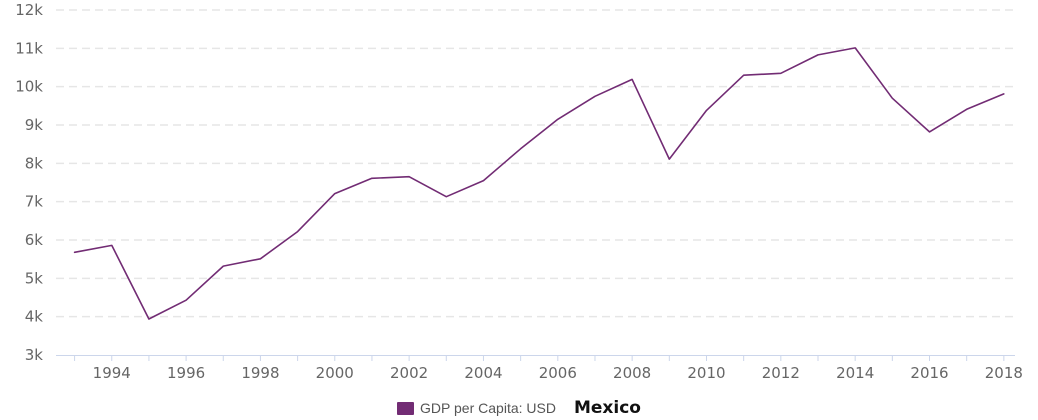 The height and width of the screenshot is (420, 1038). I want to click on x-tick-label: 2014, so click(855, 373).